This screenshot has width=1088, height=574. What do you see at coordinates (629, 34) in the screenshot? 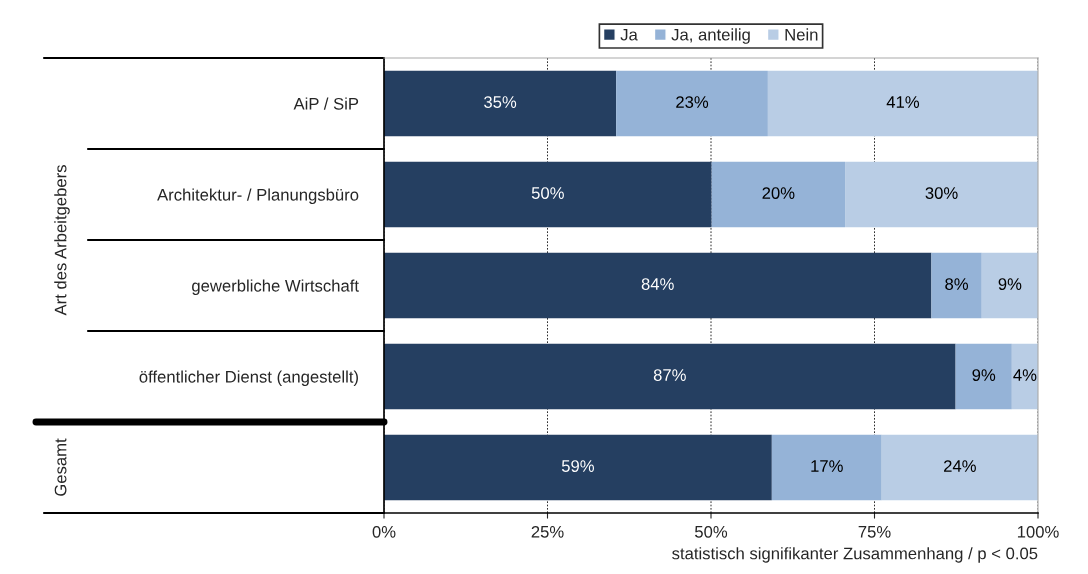
I see `series-label: Ja` at bounding box center [629, 34].